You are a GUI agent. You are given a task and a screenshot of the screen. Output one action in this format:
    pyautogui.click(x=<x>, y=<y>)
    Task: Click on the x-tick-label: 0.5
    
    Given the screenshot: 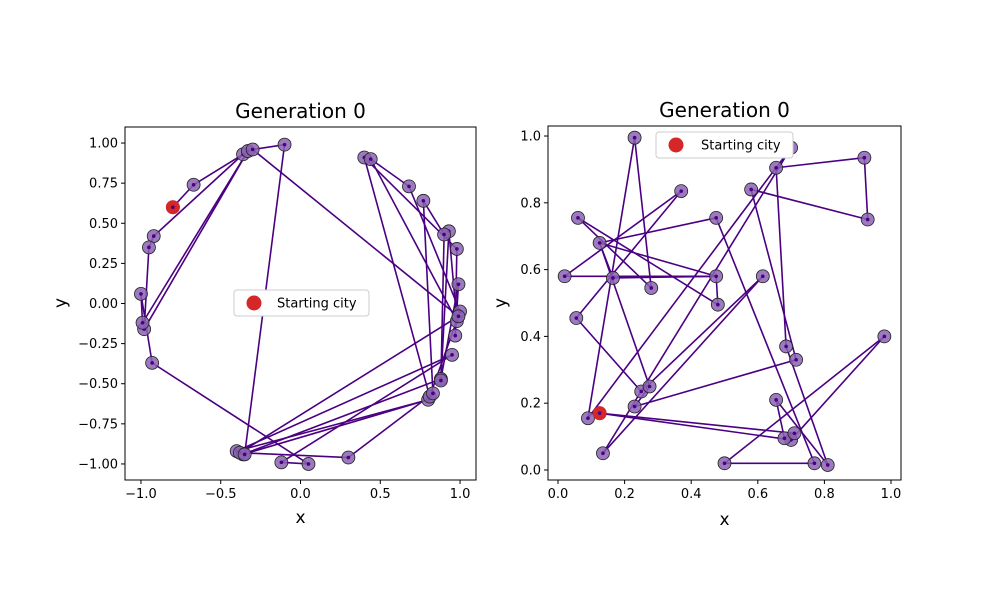 What is the action you would take?
    pyautogui.click(x=380, y=494)
    